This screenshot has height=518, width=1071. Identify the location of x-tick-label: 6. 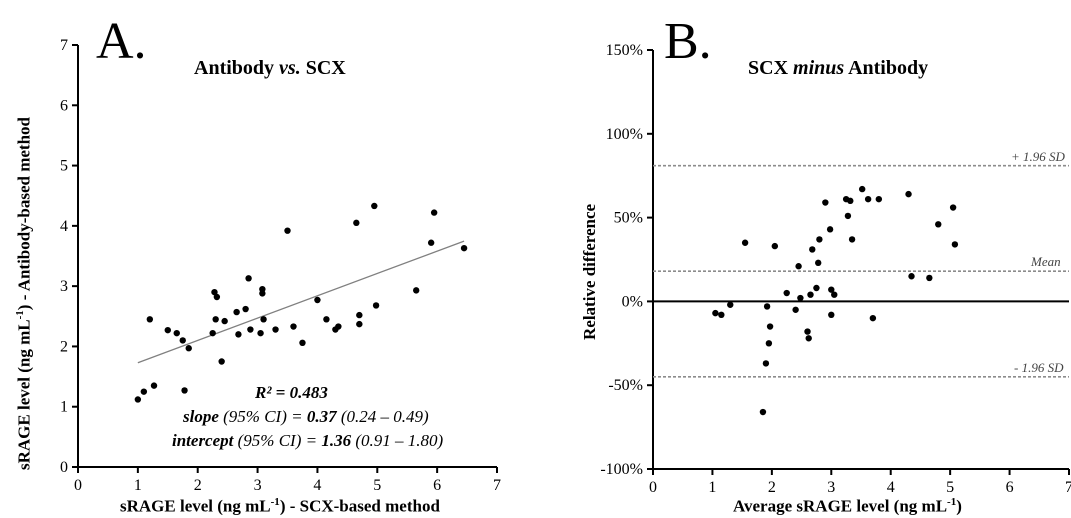
(1010, 487).